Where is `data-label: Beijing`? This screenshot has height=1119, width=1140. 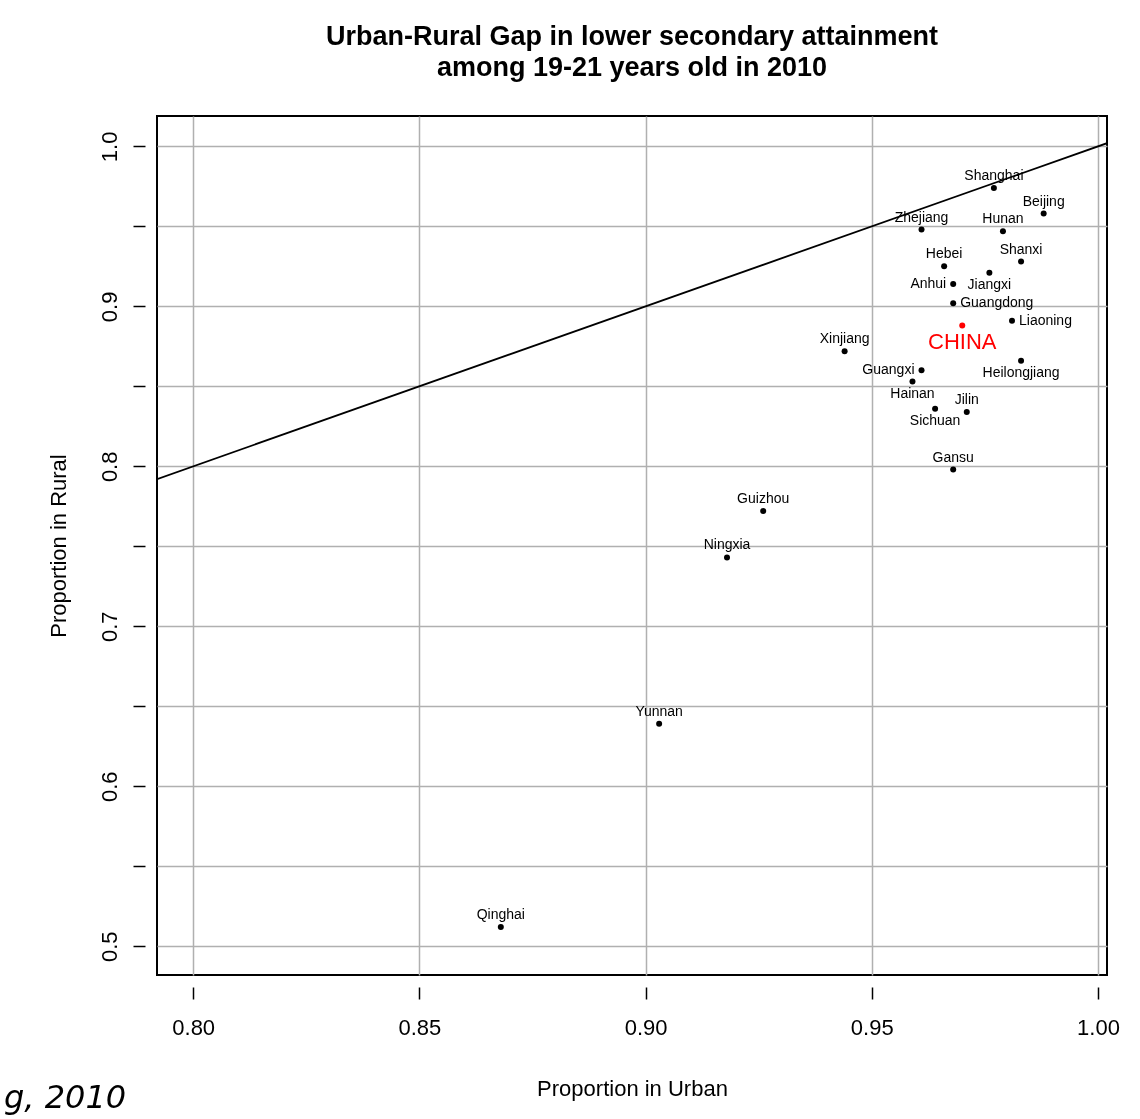 data-label: Beijing is located at coordinates (1043, 200).